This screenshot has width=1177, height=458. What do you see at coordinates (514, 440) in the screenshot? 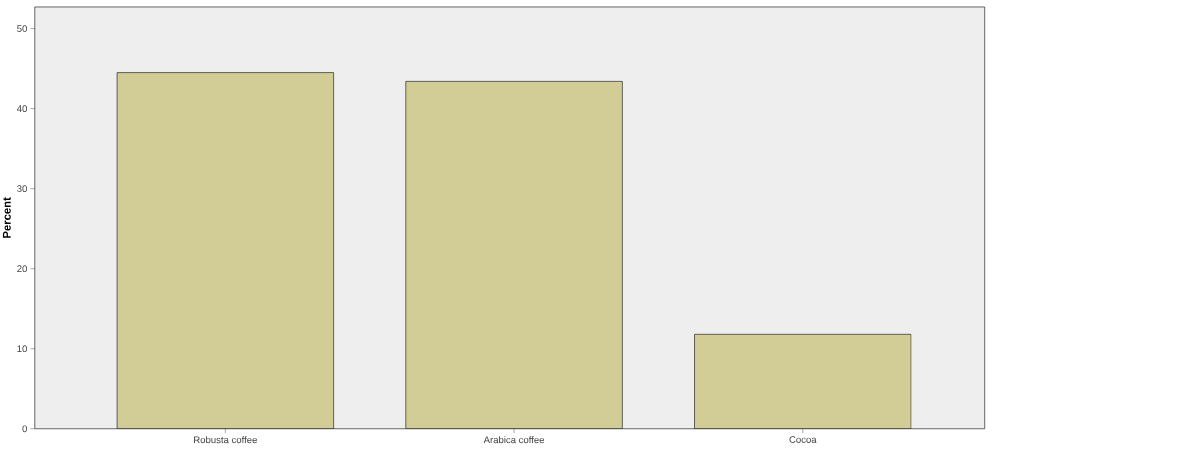
I see `x-tick-label: Arabica coffee` at bounding box center [514, 440].